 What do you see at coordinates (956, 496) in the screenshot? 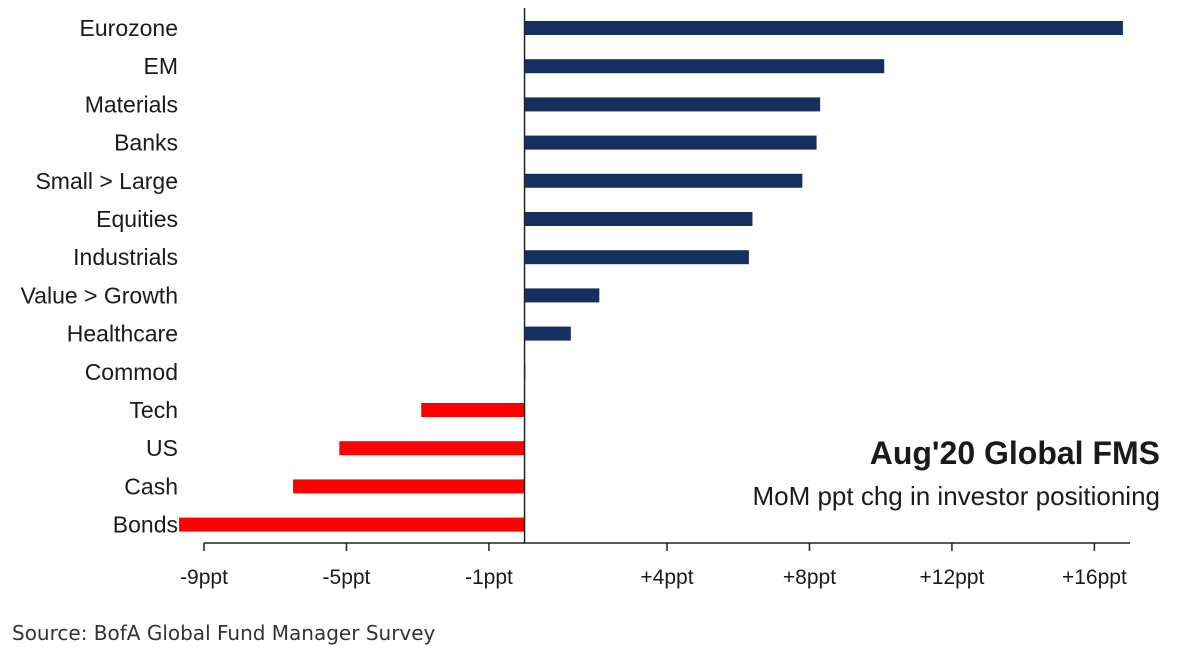
I see `chart-subtitle: MoM ppt chg in investor positioning` at bounding box center [956, 496].